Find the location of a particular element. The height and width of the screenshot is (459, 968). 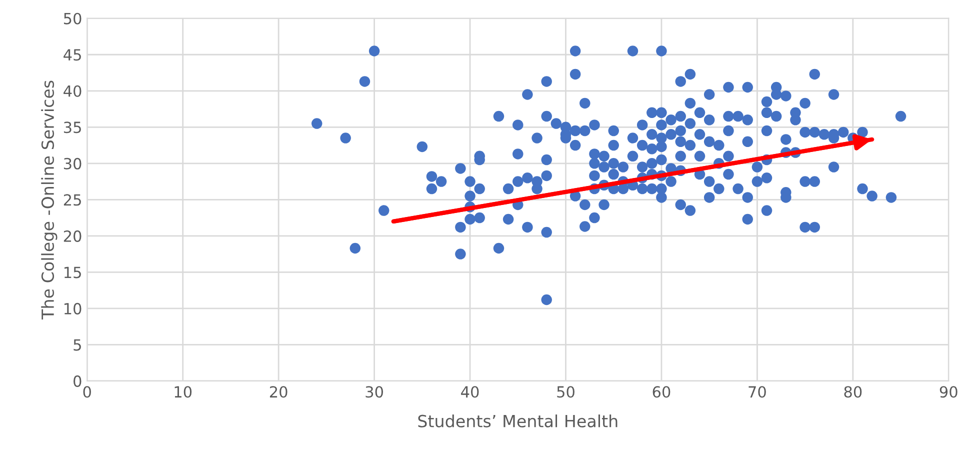

x-tick-label: 30 is located at coordinates (374, 392).